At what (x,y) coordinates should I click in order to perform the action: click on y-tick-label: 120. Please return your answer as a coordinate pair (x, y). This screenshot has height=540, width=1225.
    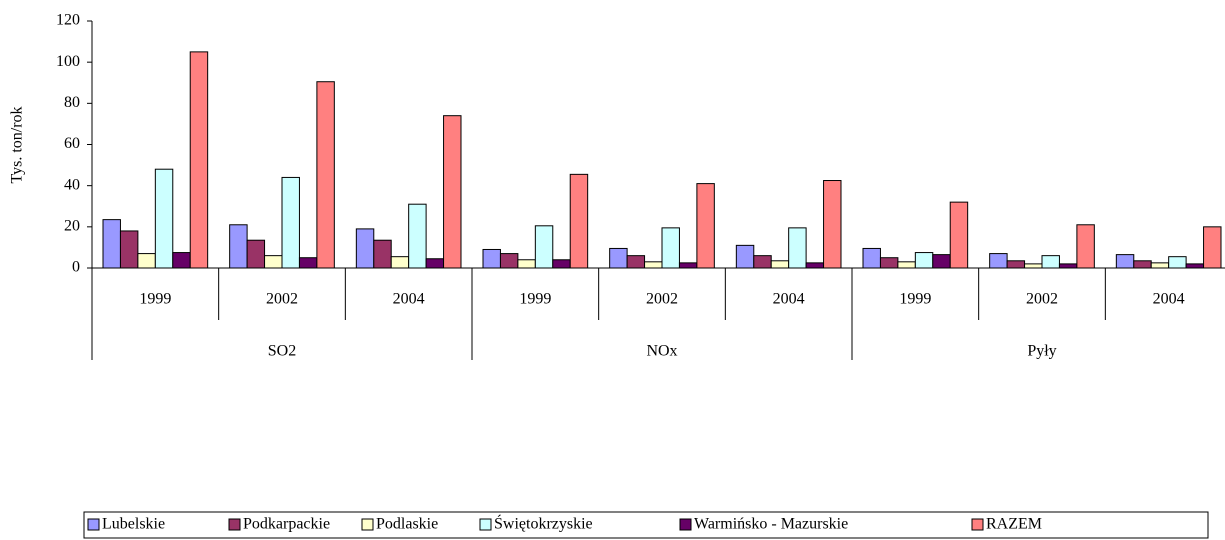
    Looking at the image, I should click on (68, 20).